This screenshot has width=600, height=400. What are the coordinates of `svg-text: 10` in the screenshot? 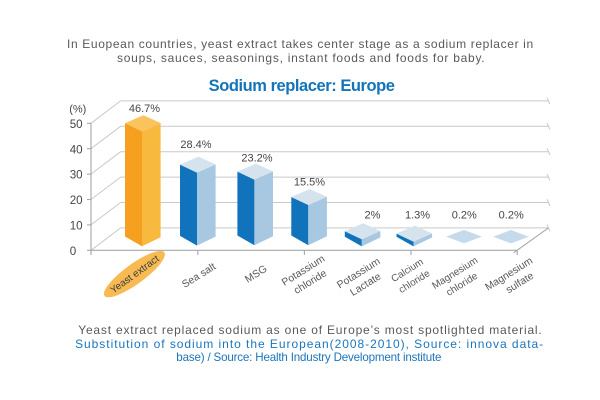 It's located at (76, 226).